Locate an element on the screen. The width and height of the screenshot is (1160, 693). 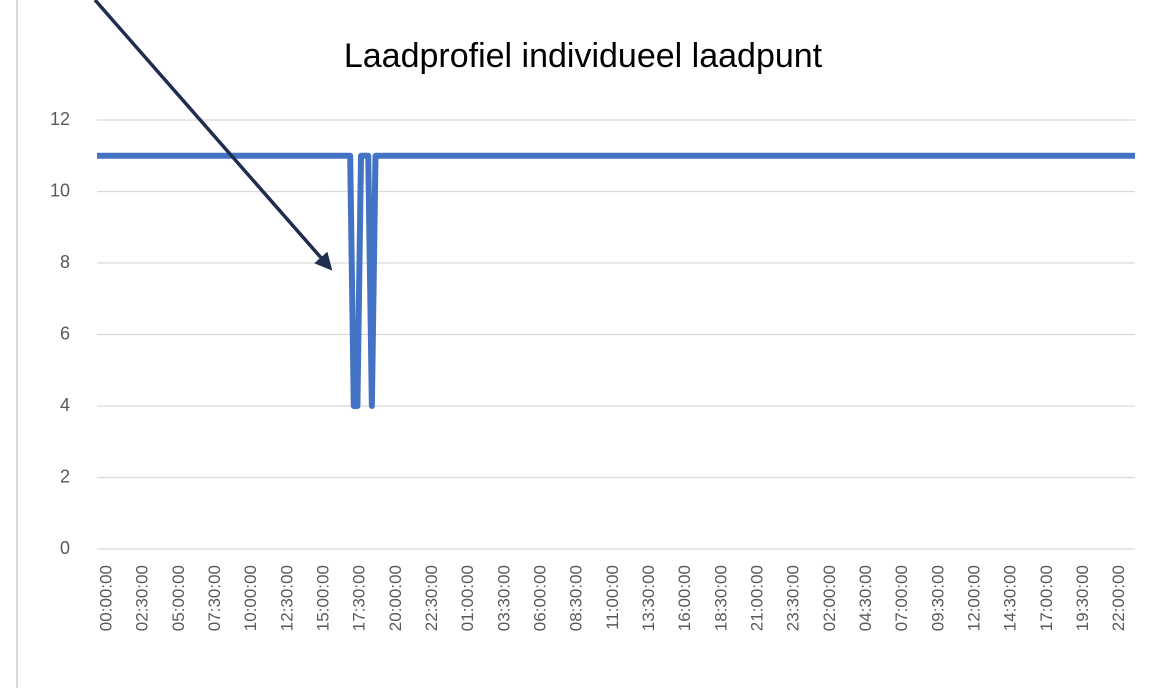
x-tick-label: 17:00:00 is located at coordinates (1046, 598).